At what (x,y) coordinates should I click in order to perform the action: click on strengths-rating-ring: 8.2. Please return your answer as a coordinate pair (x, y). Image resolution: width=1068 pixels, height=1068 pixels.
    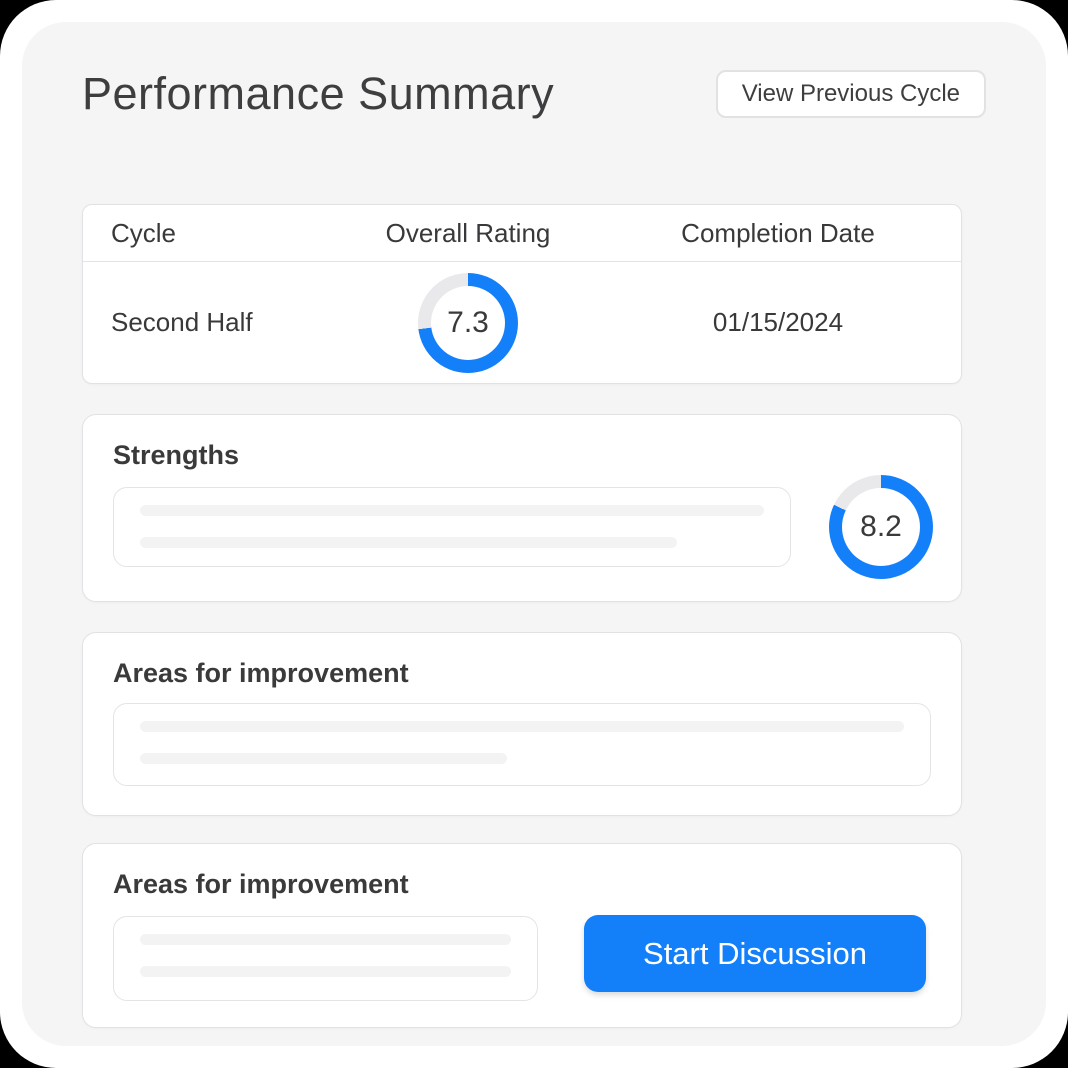
    Looking at the image, I should click on (881, 527).